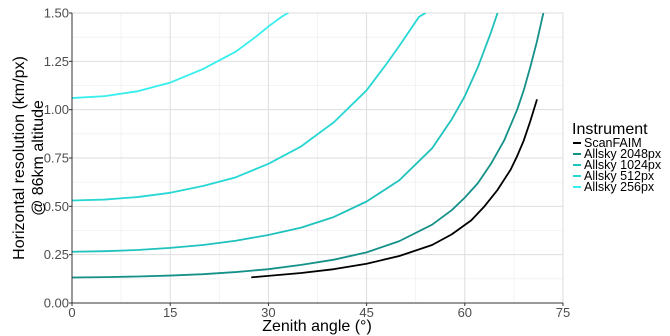 Image resolution: width=670 pixels, height=336 pixels. I want to click on x-tick-label: 0, so click(71, 312).